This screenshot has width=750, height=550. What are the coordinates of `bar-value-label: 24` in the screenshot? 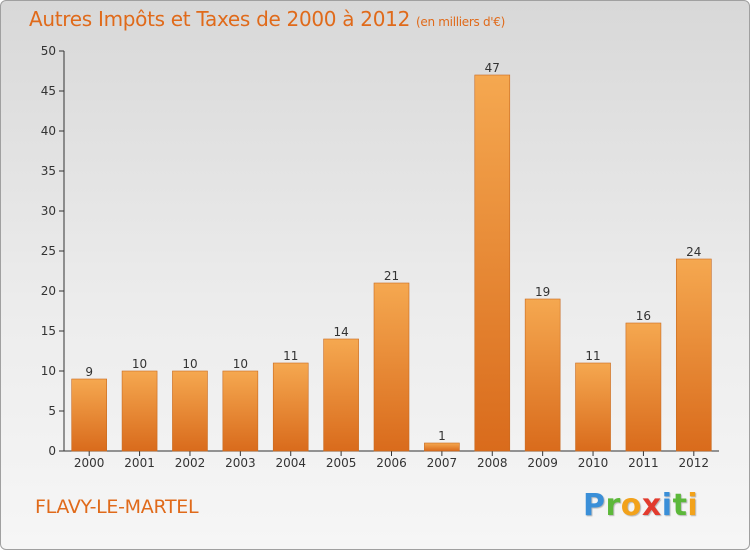 It's located at (693, 252).